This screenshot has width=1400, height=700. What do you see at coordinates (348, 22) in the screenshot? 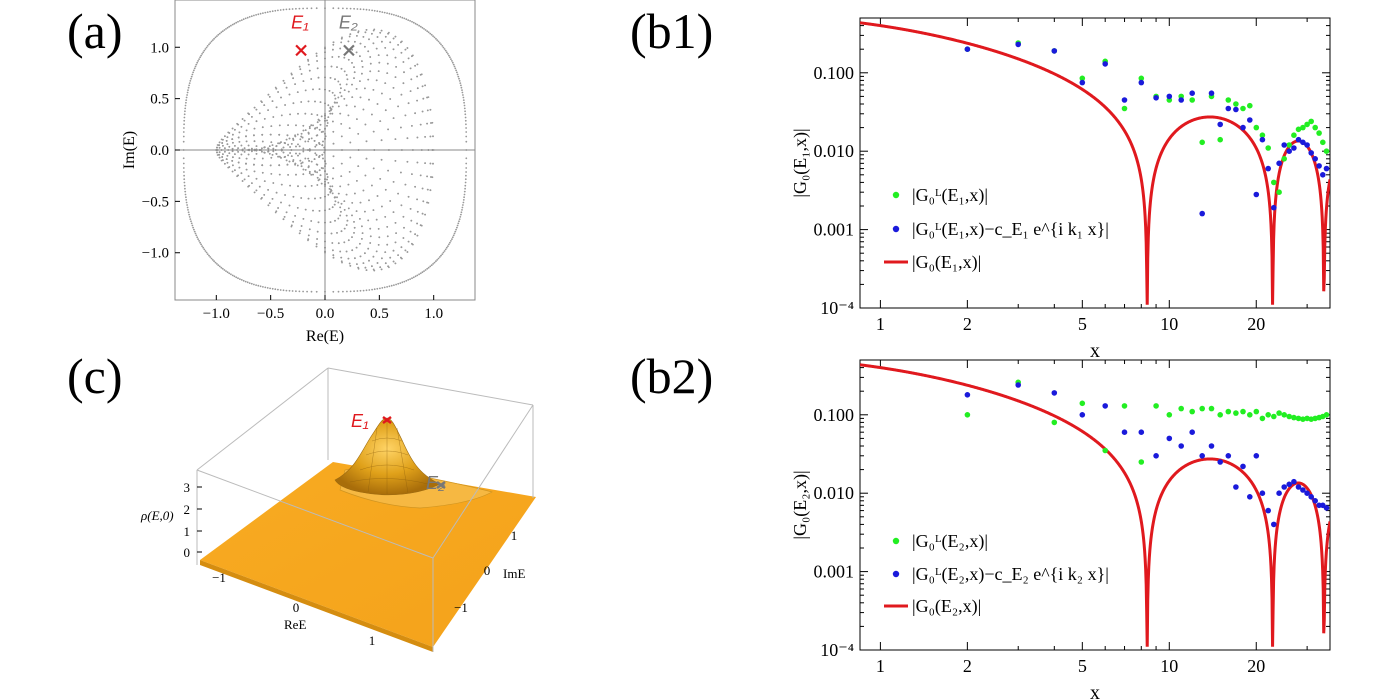
I see `energy-marker-label: E₂` at bounding box center [348, 22].